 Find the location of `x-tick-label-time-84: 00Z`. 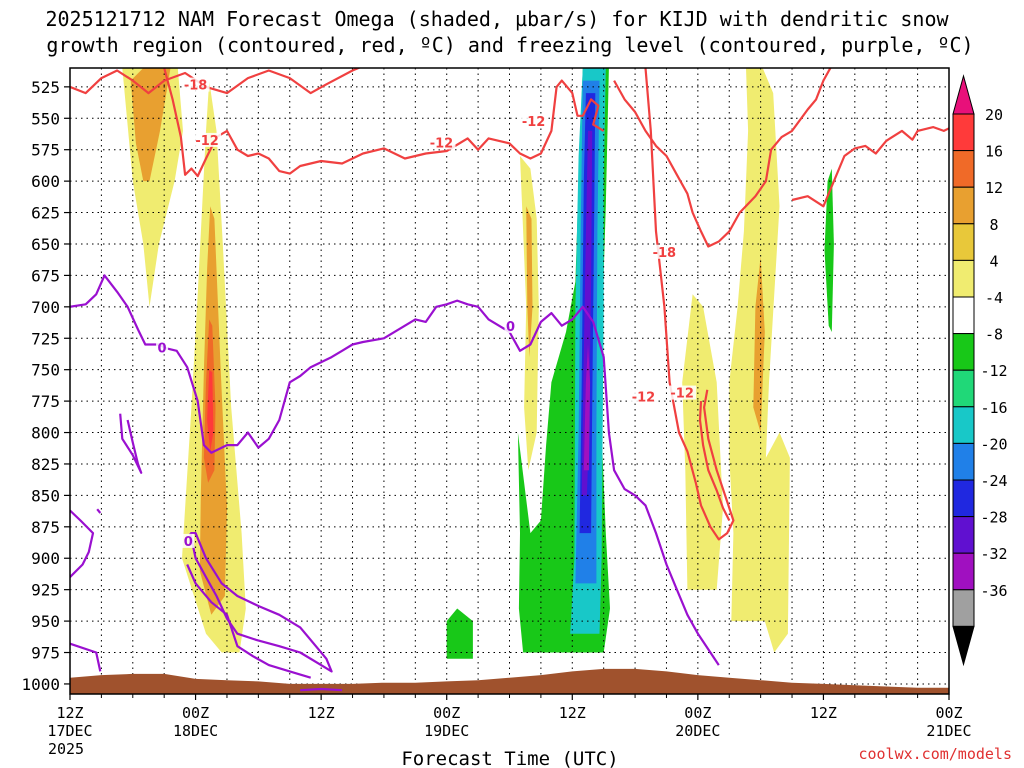

x-tick-label-time-84: 00Z is located at coordinates (948, 713).